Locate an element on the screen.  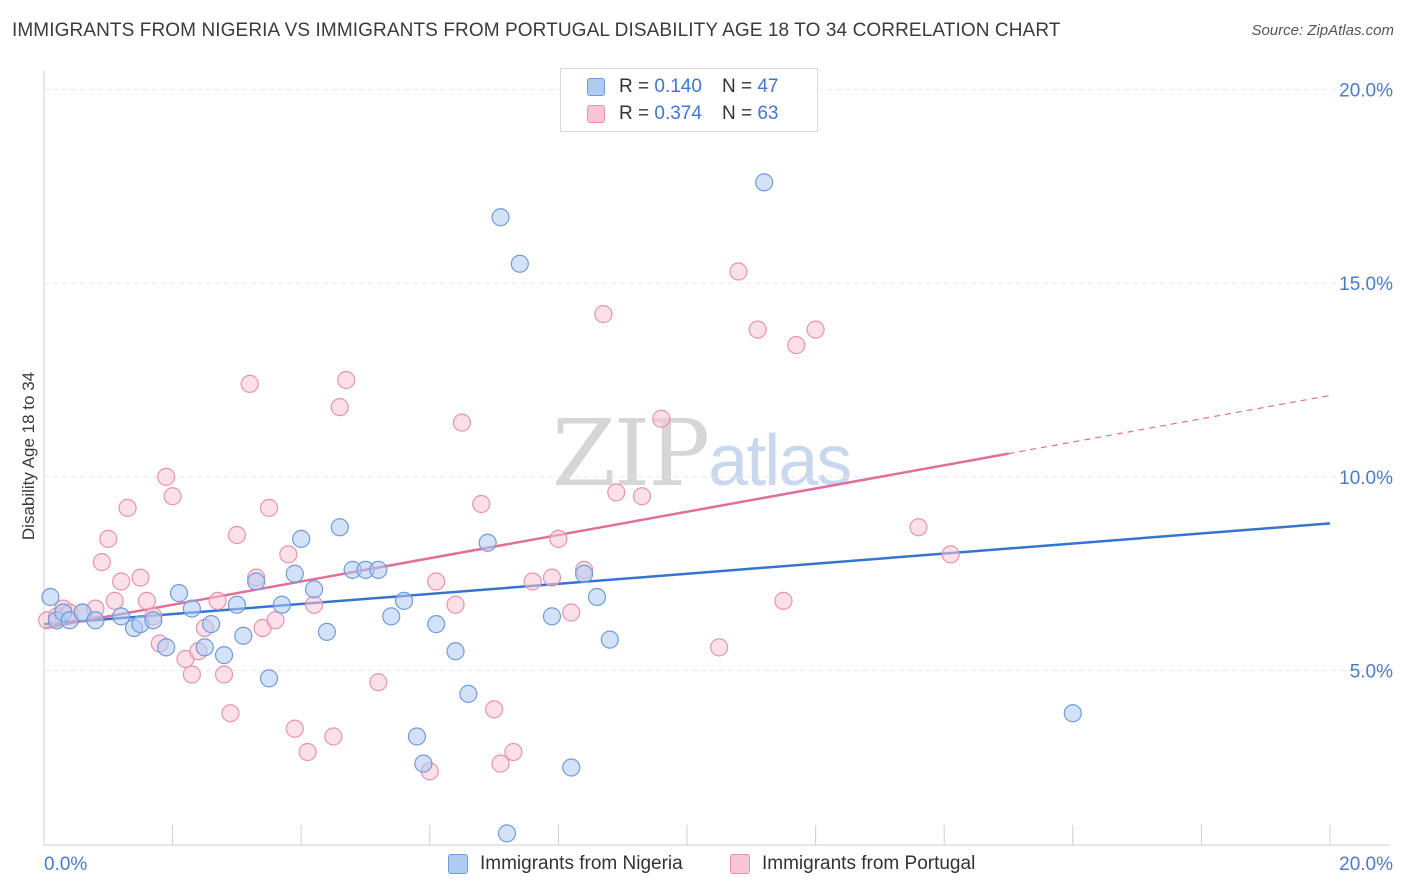
watermark-atlas: atlas is located at coordinates (780, 461).